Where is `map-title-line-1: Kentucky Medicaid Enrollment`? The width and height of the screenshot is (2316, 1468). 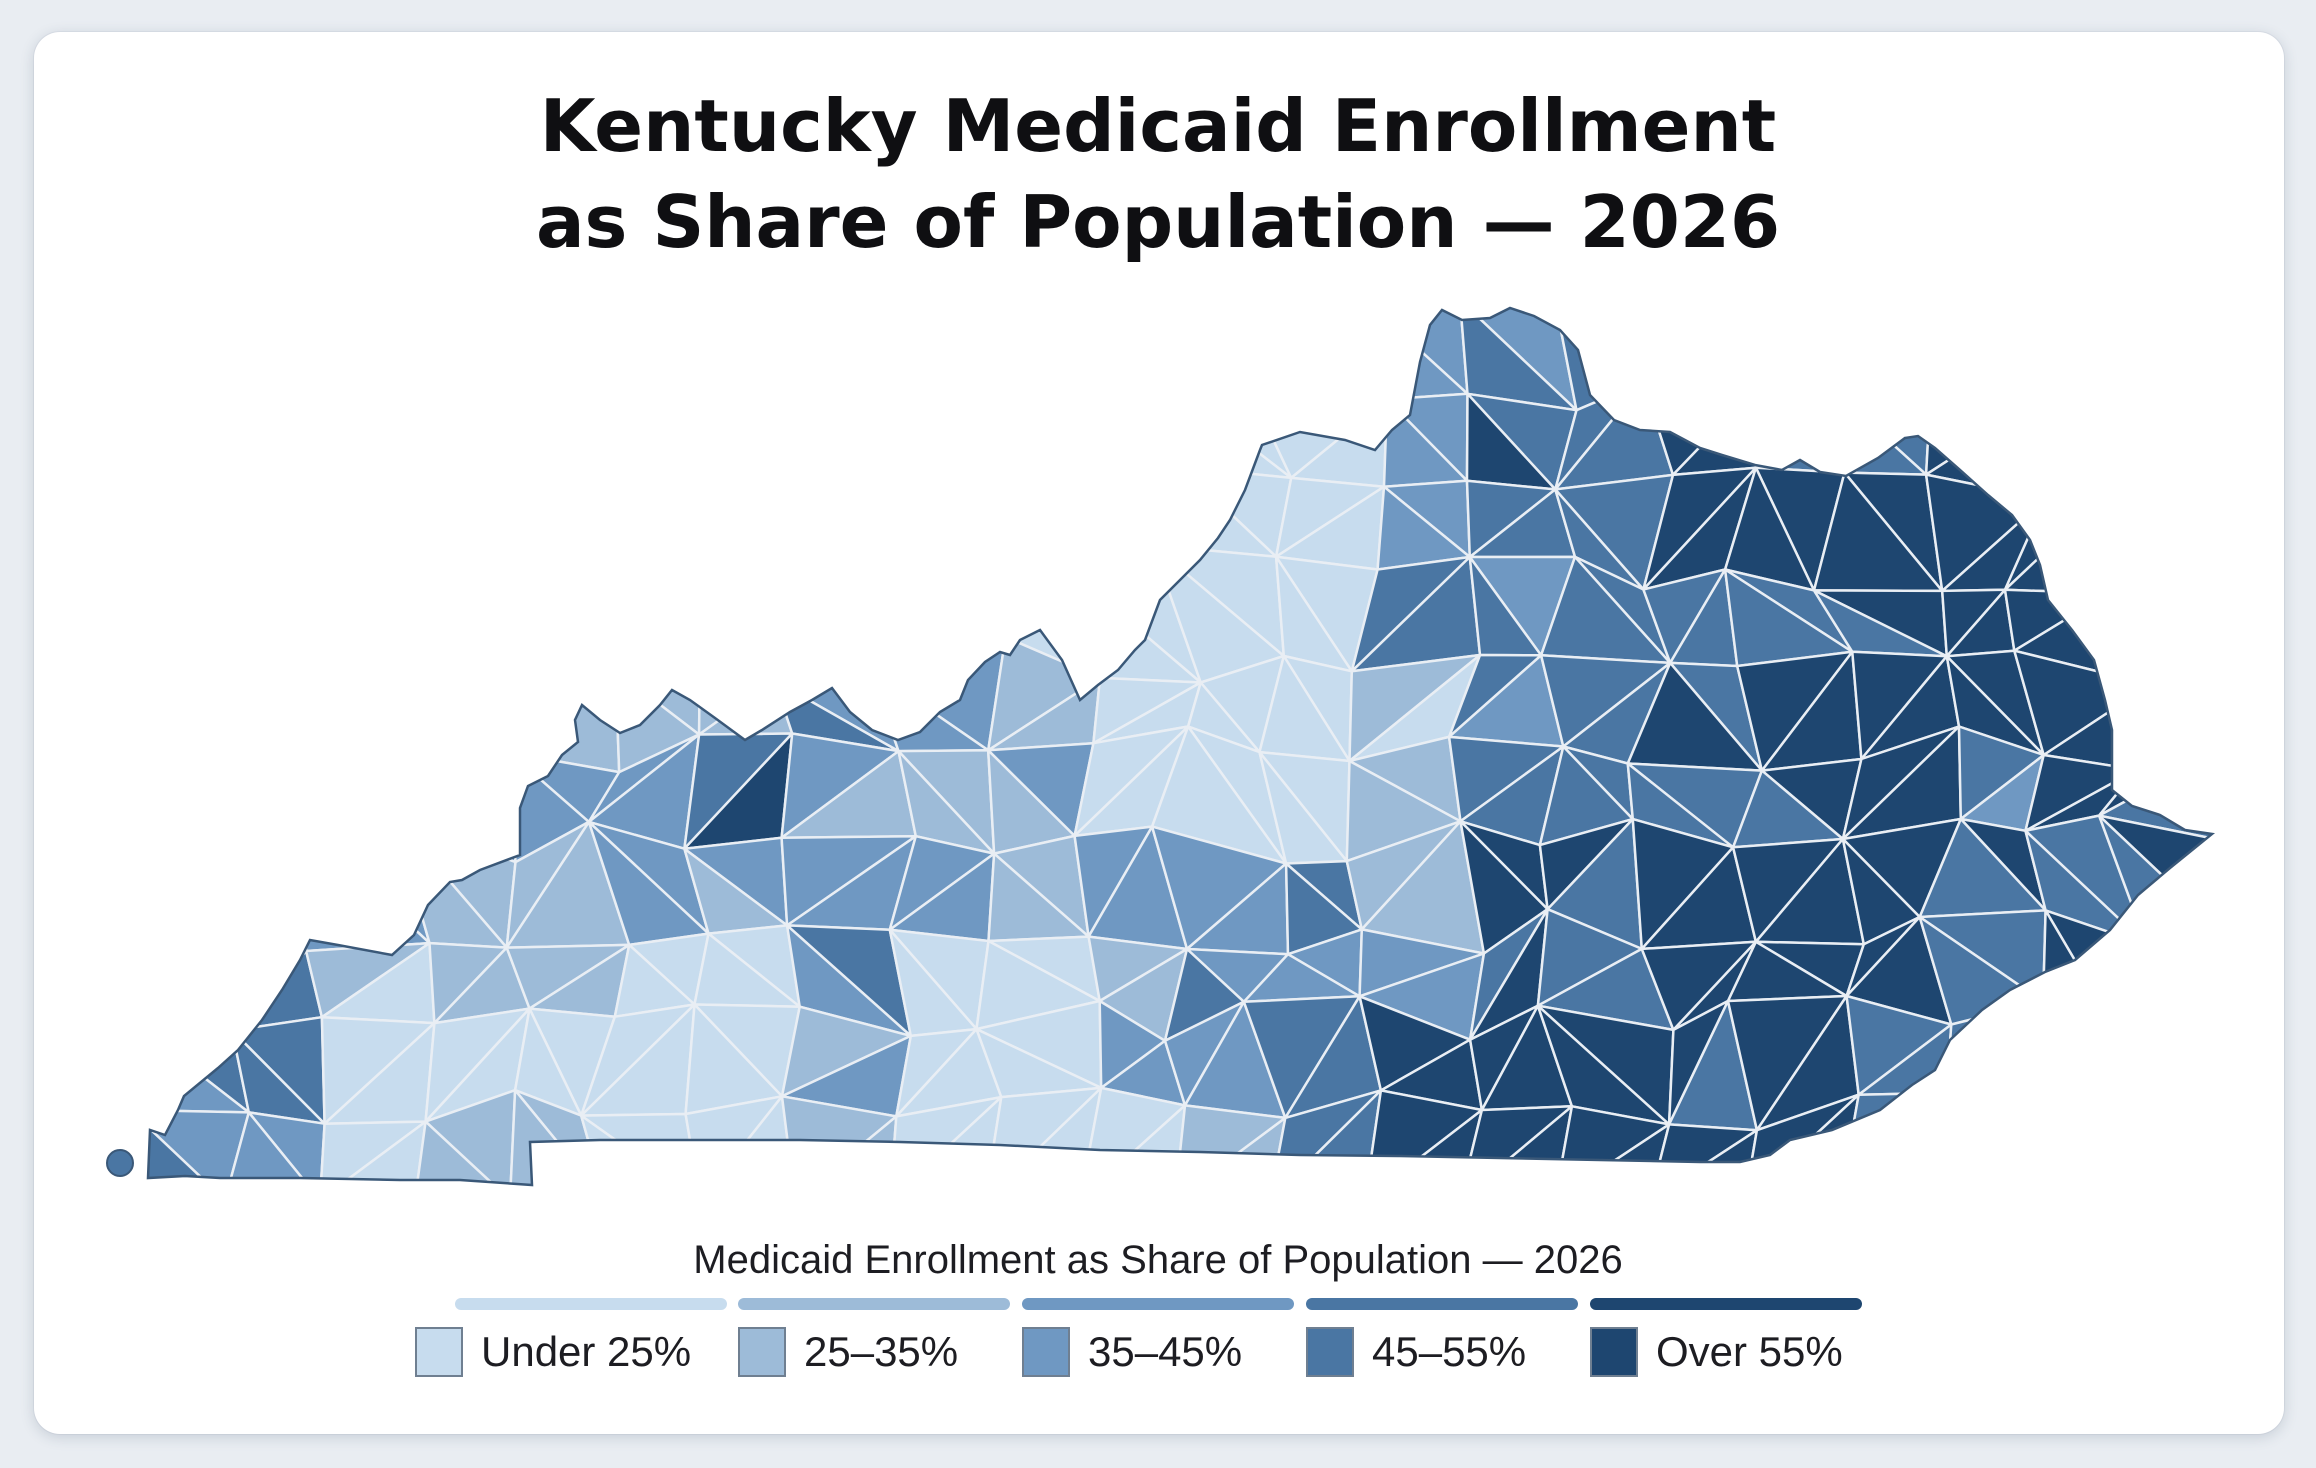
map-title-line-1: Kentucky Medicaid Enrollment is located at coordinates (1158, 126).